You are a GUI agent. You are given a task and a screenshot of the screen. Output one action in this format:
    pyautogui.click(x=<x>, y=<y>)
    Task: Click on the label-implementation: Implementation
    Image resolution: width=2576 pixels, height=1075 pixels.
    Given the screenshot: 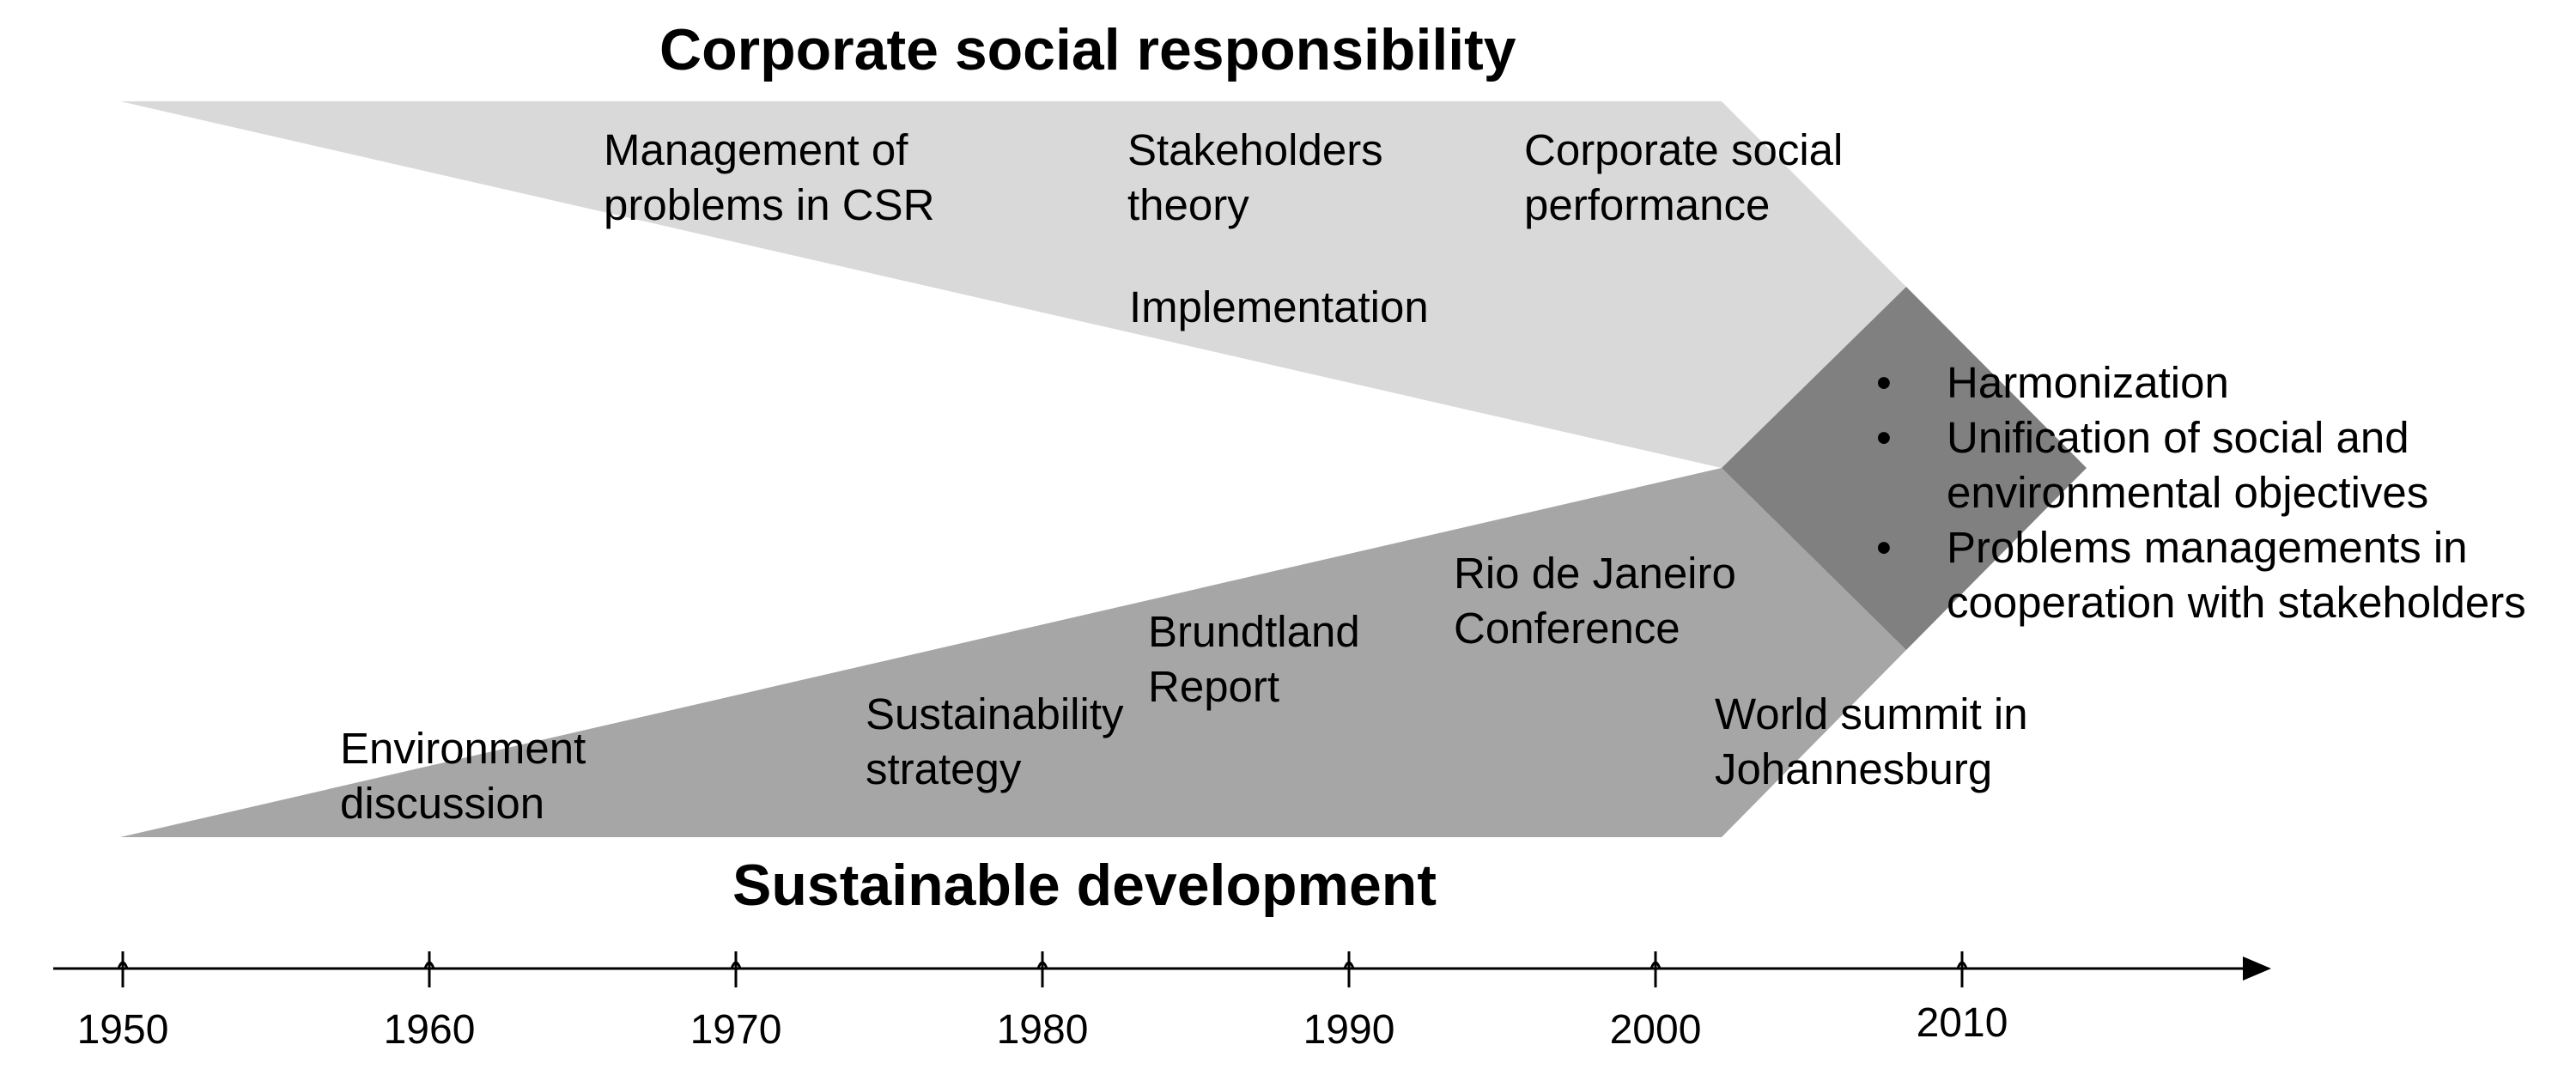 What is the action you would take?
    pyautogui.click(x=1279, y=306)
    